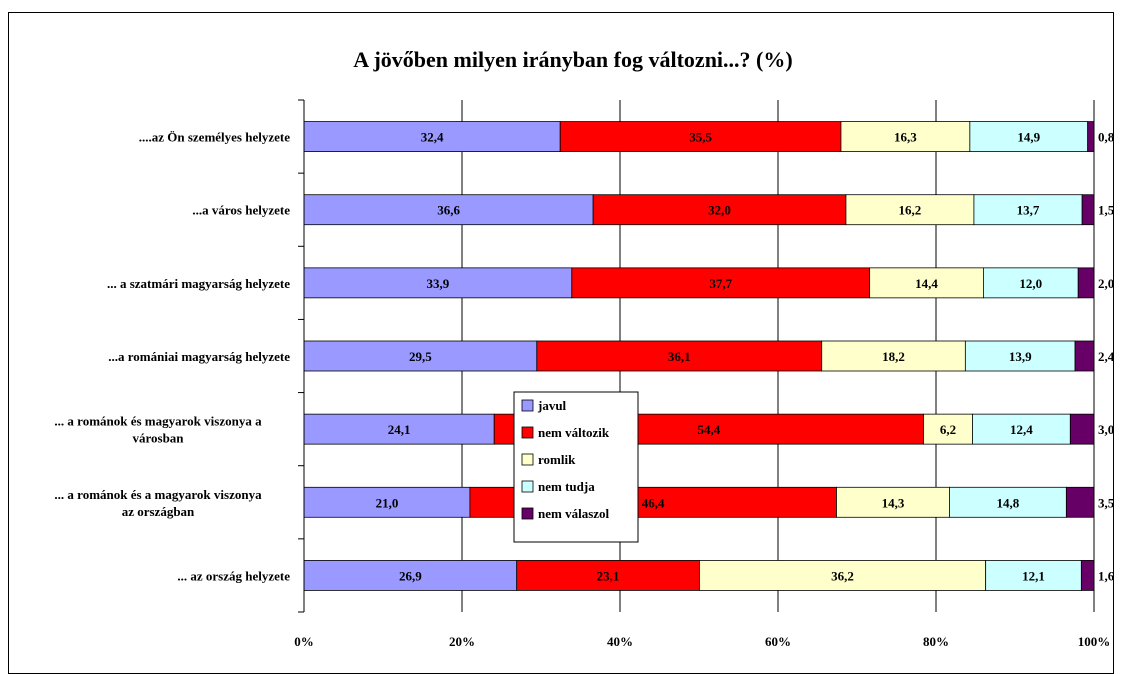 The height and width of the screenshot is (674, 1124). I want to click on bar-6-romlik, so click(893, 502).